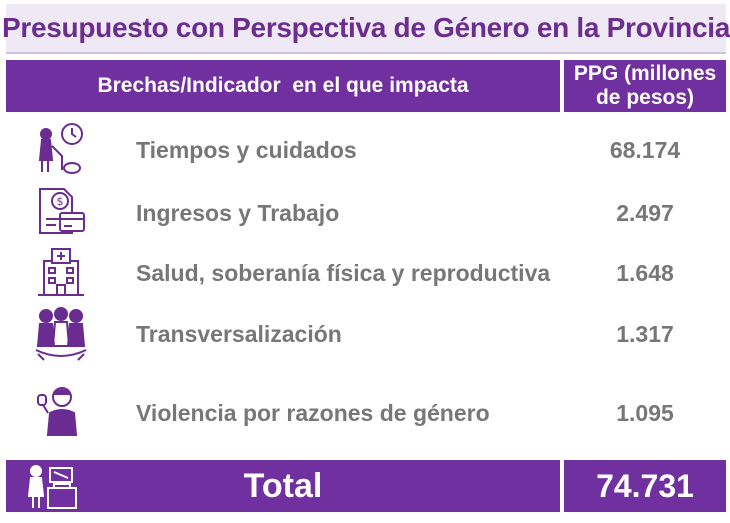 The width and height of the screenshot is (730, 523). What do you see at coordinates (365, 150) in the screenshot?
I see `table-row: Tiempos y cuidados 68.174` at bounding box center [365, 150].